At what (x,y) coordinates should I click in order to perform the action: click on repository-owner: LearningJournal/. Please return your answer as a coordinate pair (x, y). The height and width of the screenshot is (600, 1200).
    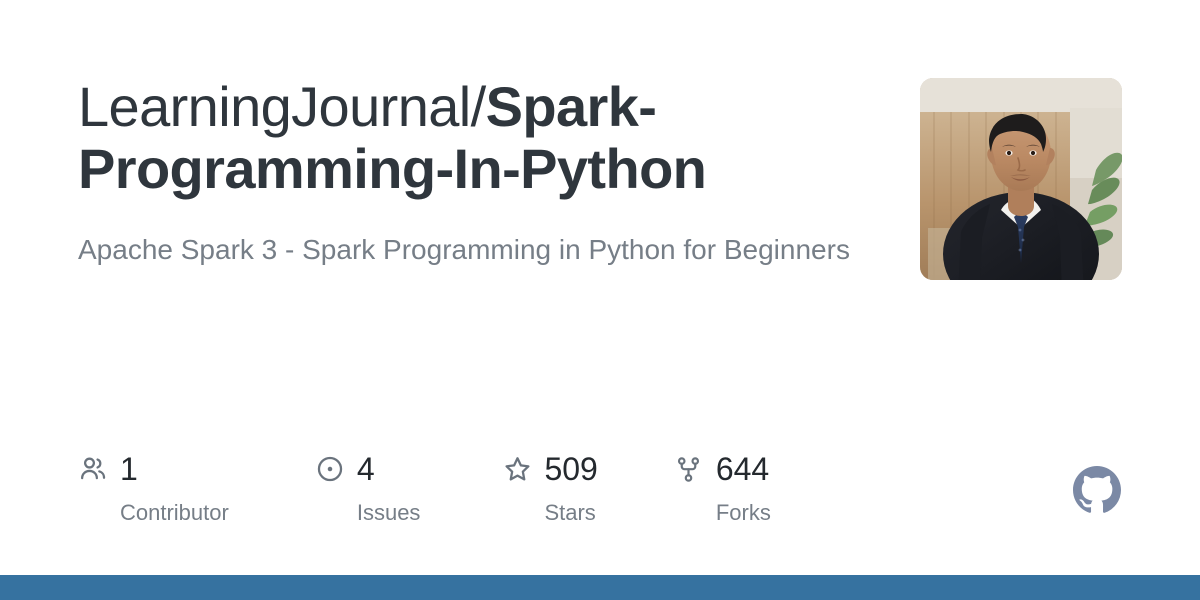
    Looking at the image, I should click on (282, 106).